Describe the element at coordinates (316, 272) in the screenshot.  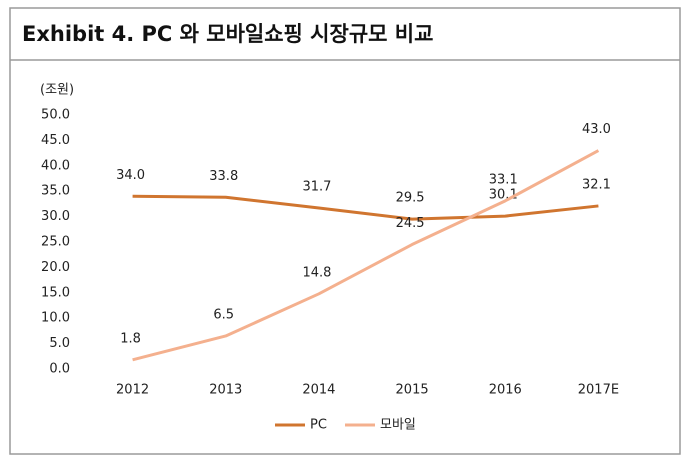
I see `data-label: 14.8` at that location.